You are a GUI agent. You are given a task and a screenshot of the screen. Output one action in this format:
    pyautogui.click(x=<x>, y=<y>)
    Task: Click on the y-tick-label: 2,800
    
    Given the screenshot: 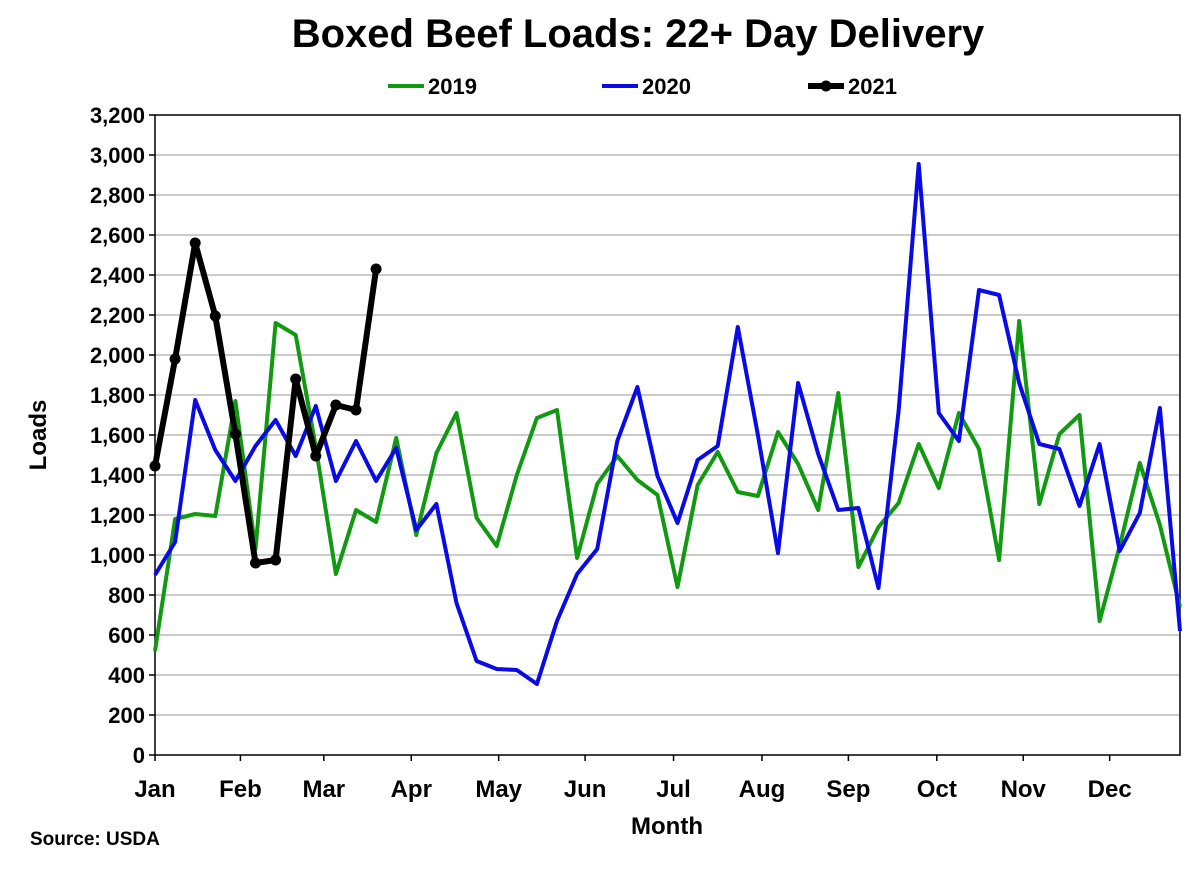 What is the action you would take?
    pyautogui.click(x=117, y=195)
    